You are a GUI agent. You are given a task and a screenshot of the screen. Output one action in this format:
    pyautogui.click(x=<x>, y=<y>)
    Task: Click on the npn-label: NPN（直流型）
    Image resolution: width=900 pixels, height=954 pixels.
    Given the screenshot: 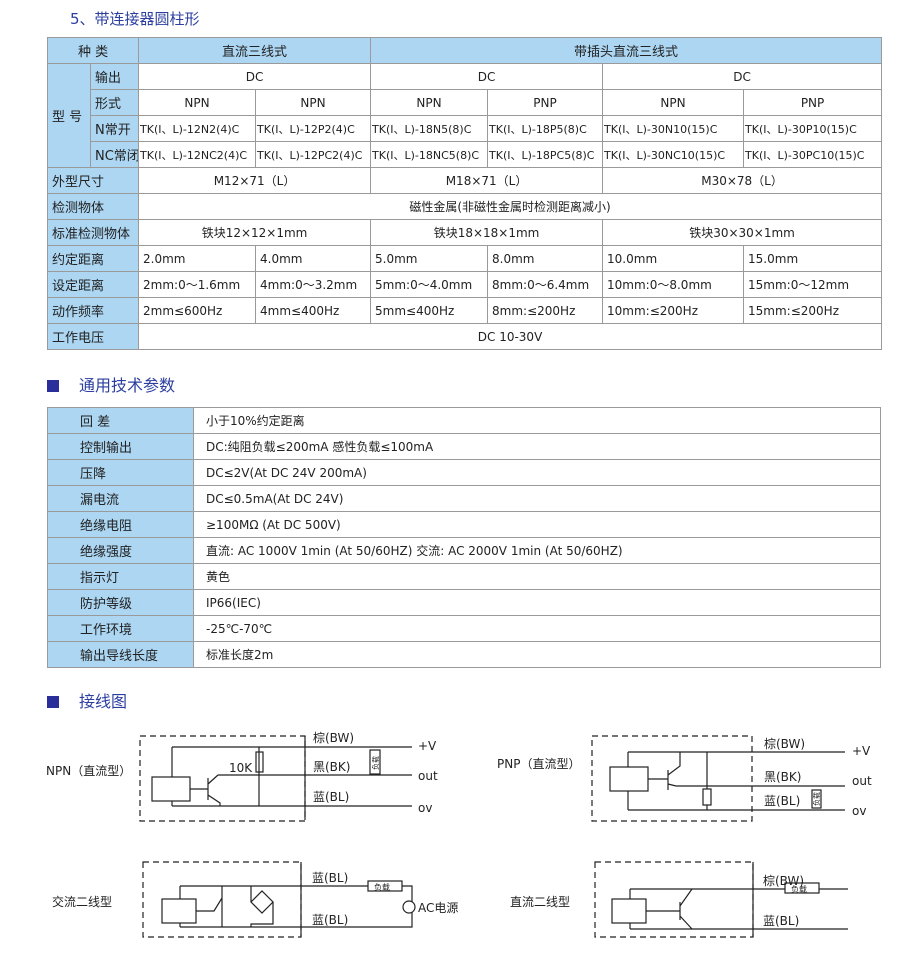 What is the action you would take?
    pyautogui.click(x=88, y=771)
    